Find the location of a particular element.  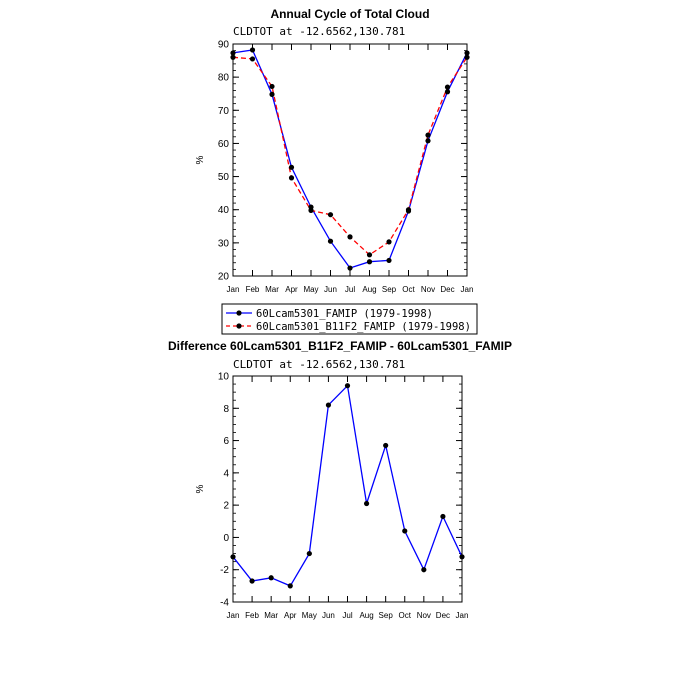

legend-box is located at coordinates (349, 319).